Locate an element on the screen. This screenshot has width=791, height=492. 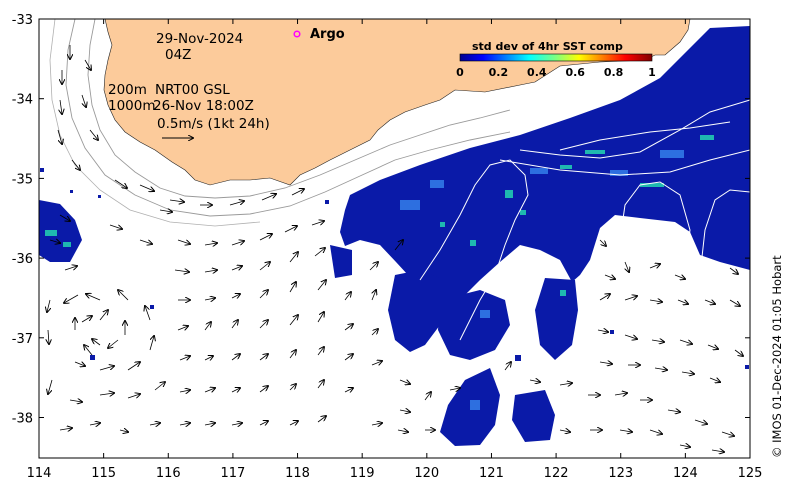
lon-tick-label: 122 is located at coordinates (556, 473).